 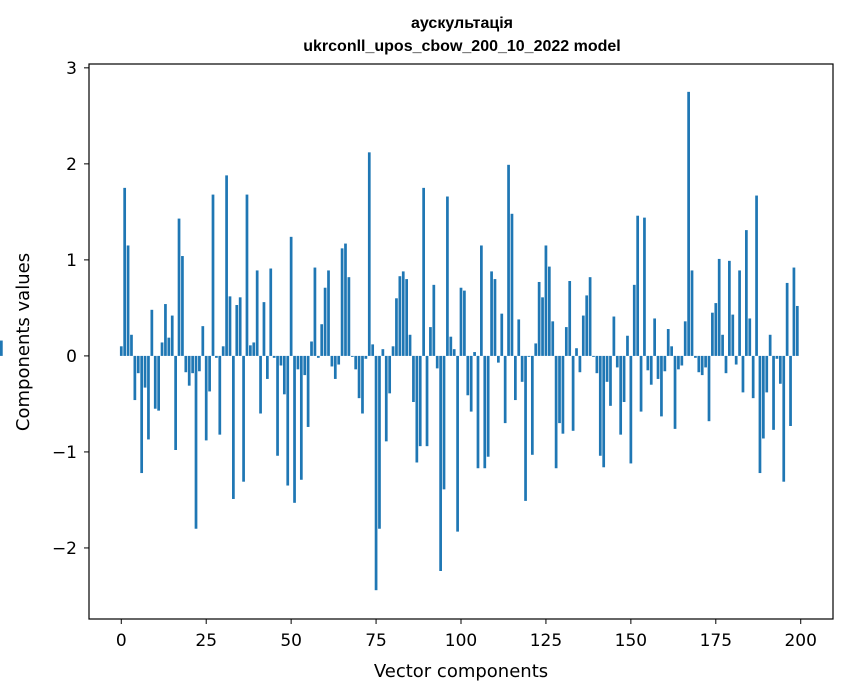 I want to click on y-tick-label: −1, so click(x=64, y=453).